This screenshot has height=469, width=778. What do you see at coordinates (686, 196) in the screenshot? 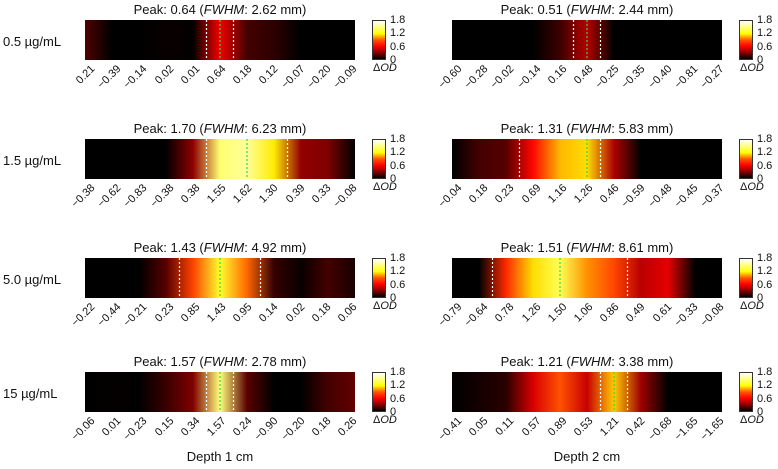
I see `tick-label: −0.45` at bounding box center [686, 196].